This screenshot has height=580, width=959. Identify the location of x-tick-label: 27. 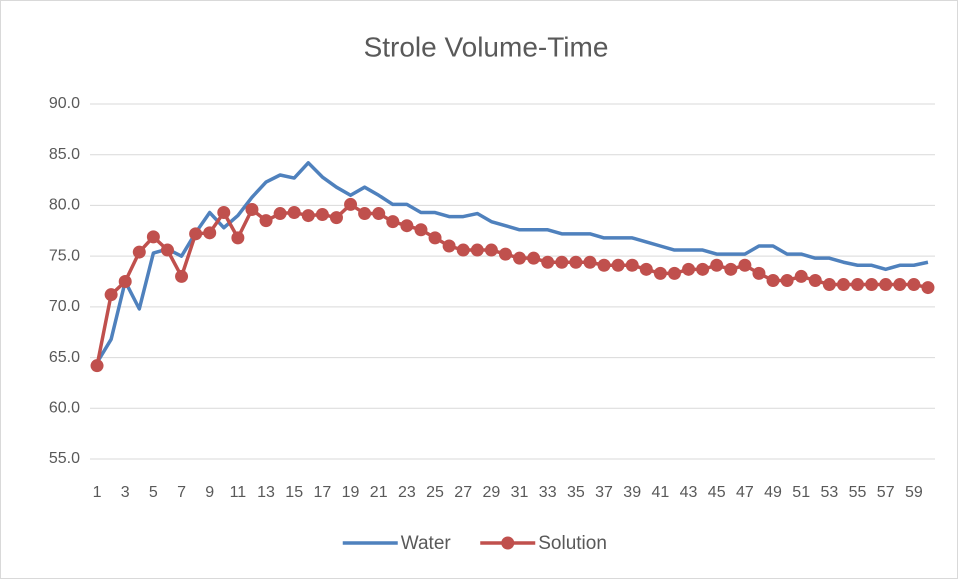
(463, 492).